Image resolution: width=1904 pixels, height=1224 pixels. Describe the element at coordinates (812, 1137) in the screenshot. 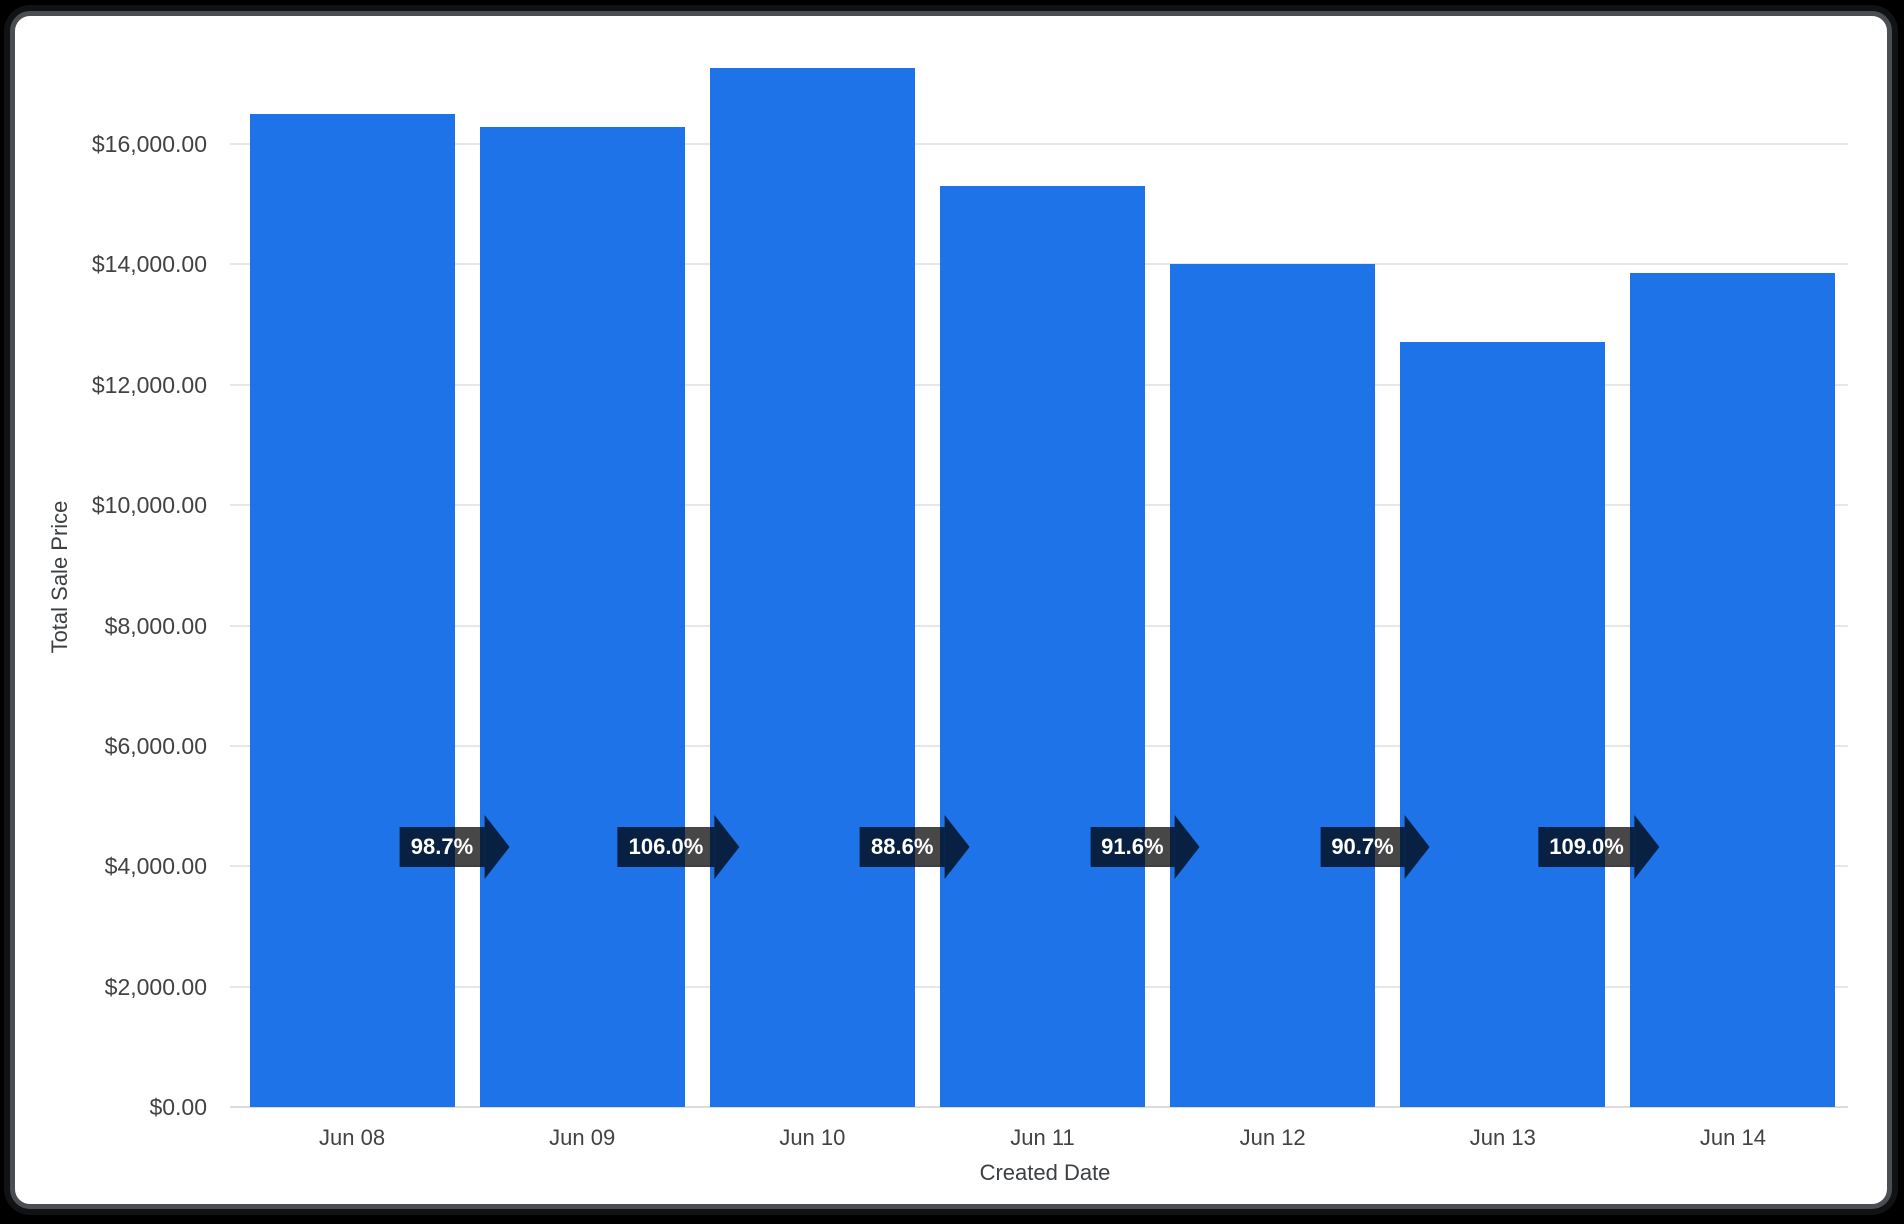

I see `x-axis-tick-label: Jun 10` at that location.